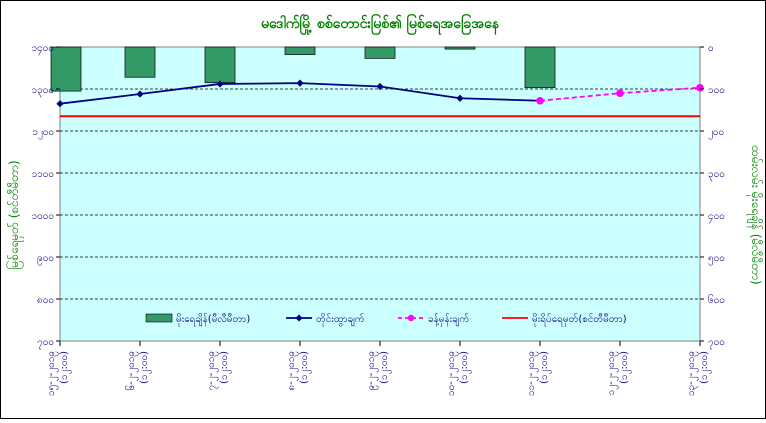  What do you see at coordinates (300, 93) in the screenshot?
I see `observed-series` at bounding box center [300, 93].